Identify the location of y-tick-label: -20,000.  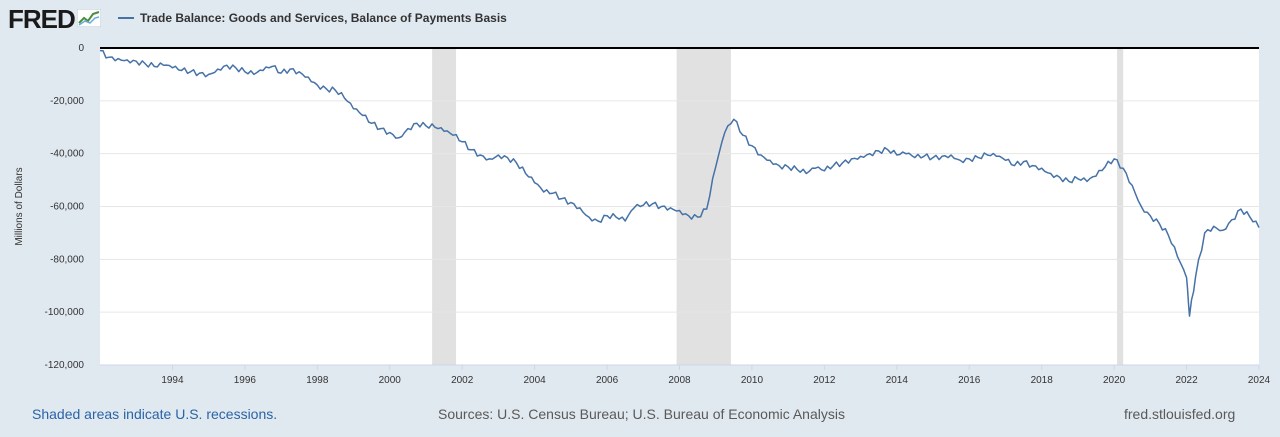
(67, 101).